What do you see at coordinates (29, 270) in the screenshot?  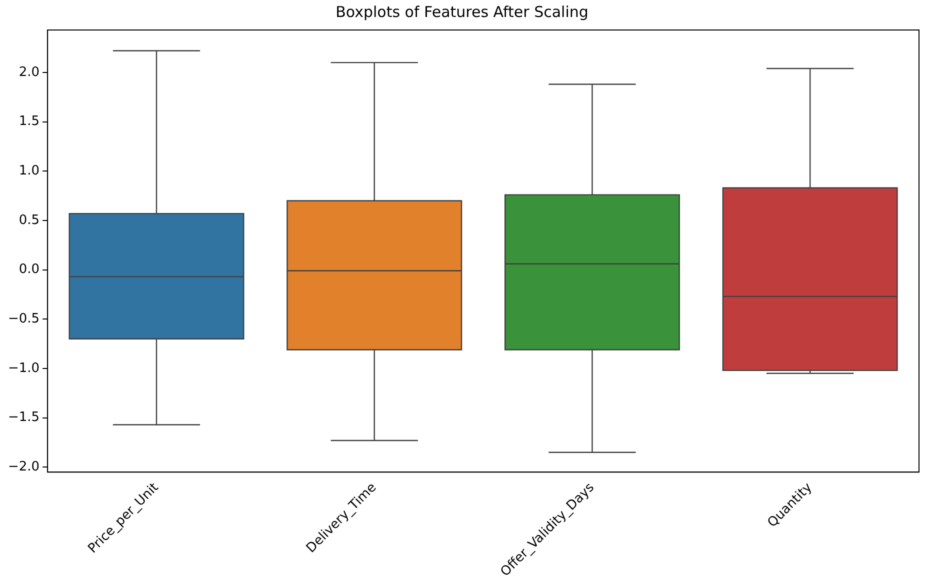 I see `y-tick-label: 0.0` at bounding box center [29, 270].